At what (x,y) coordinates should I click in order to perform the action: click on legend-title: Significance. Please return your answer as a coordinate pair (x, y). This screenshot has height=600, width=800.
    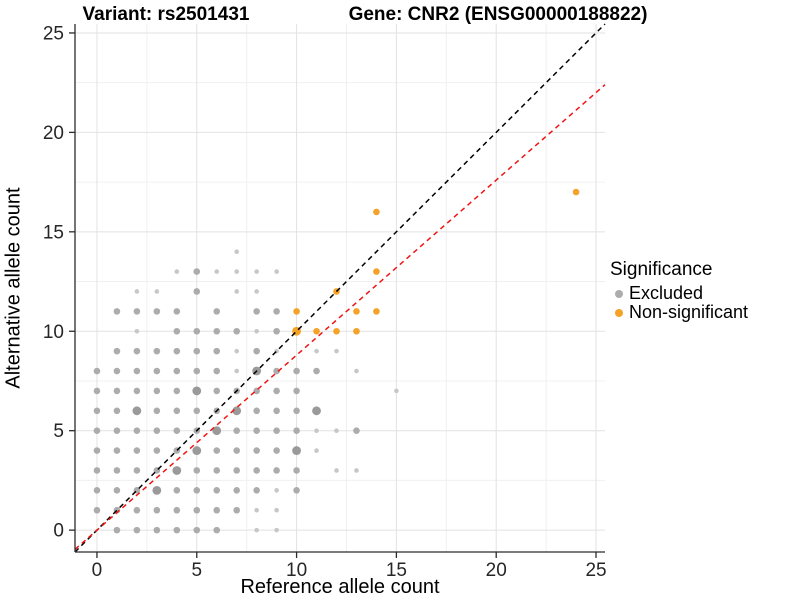
    Looking at the image, I should click on (661, 269).